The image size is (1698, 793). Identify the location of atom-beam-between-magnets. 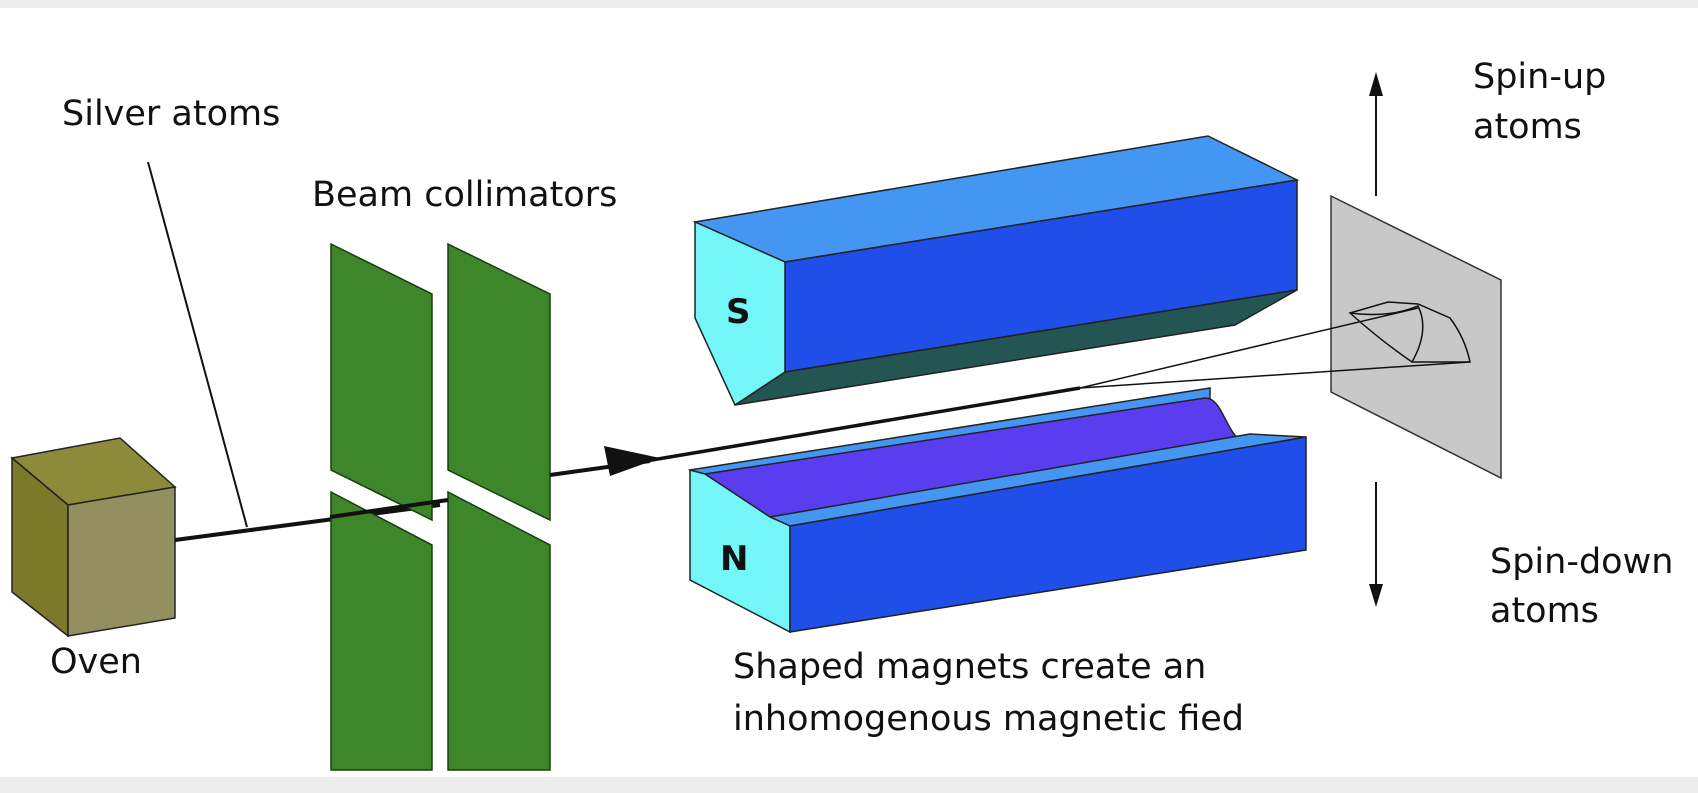
(860, 425).